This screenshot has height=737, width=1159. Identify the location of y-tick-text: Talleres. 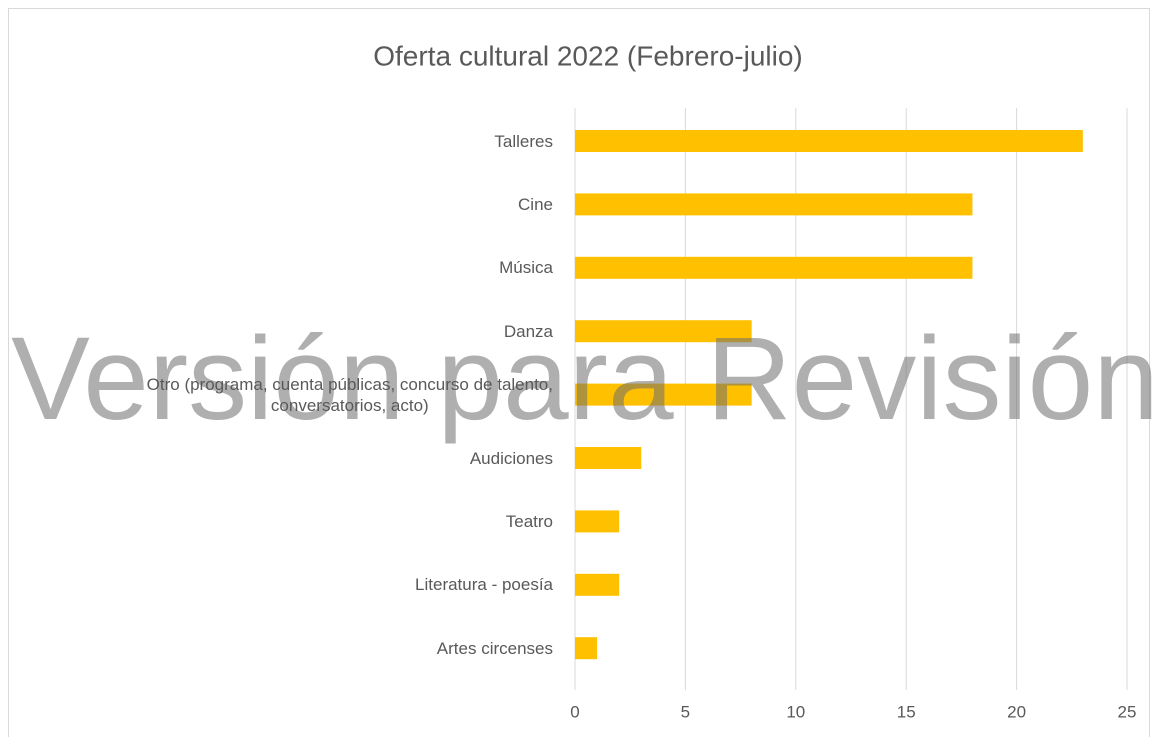
(523, 141).